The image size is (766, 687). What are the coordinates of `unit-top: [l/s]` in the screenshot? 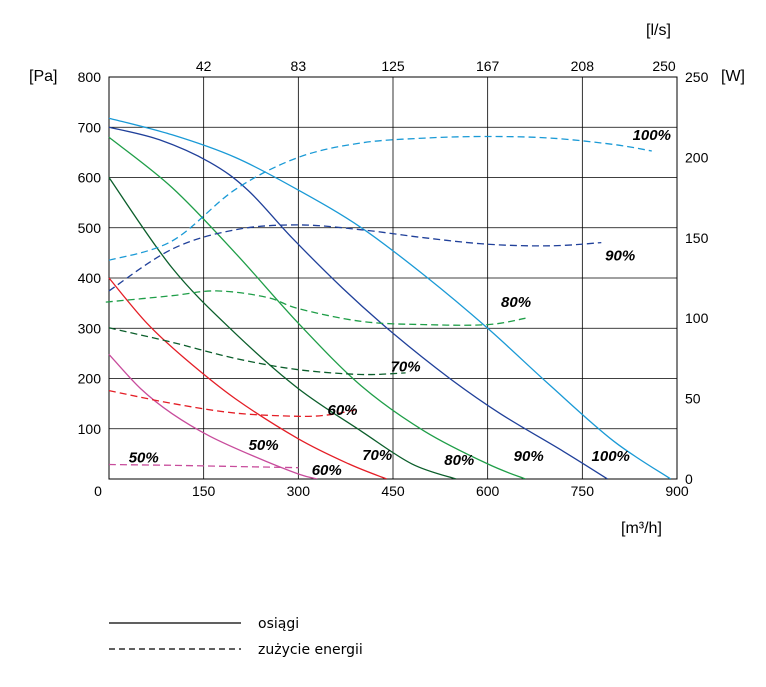 It's located at (658, 30).